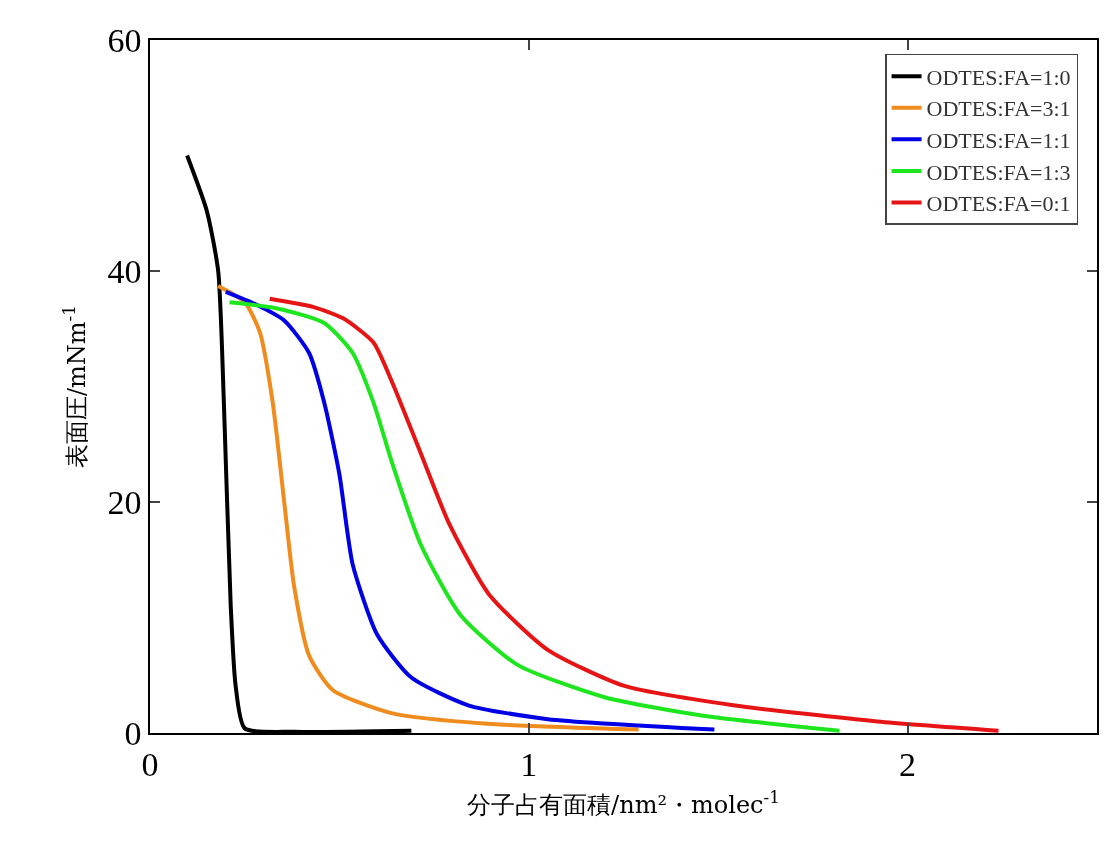 This screenshot has height=853, width=1117. Describe the element at coordinates (623, 803) in the screenshot. I see `x-axis-title: 分子占有面積/nm²・molec$^{-1}$` at that location.